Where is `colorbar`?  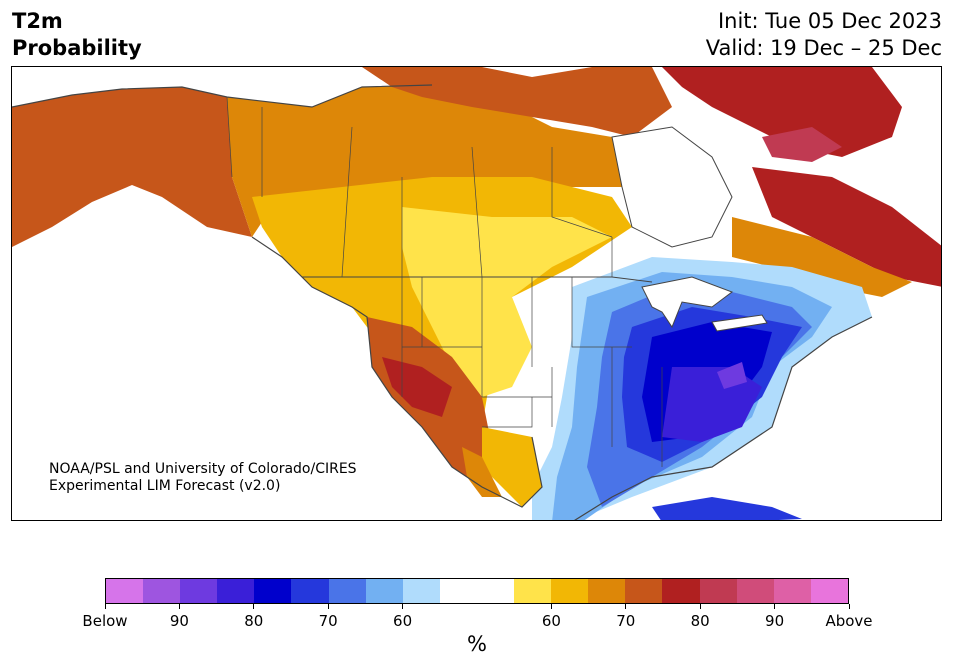 colorbar is located at coordinates (477, 591).